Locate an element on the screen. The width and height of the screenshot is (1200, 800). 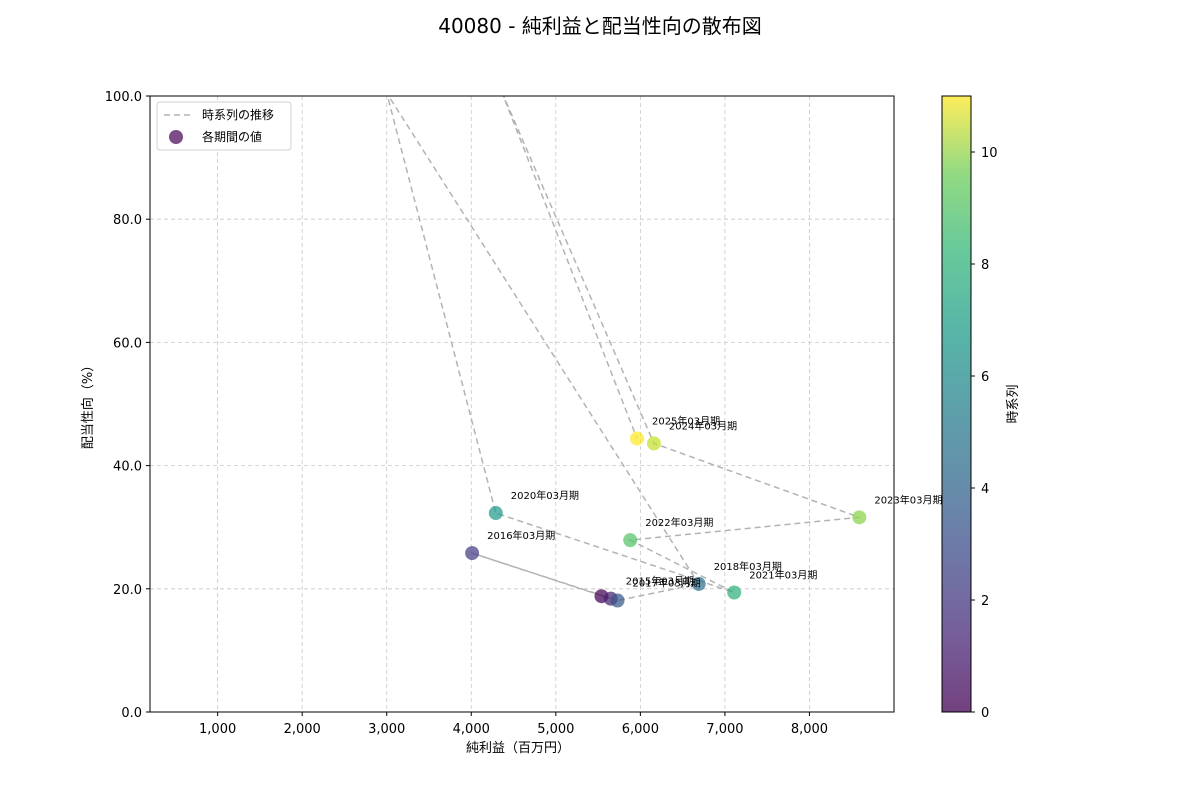
y-axis-ticks: 0.0 20.0 40.0 60.0 80.0 100.0 is located at coordinates (127, 405).